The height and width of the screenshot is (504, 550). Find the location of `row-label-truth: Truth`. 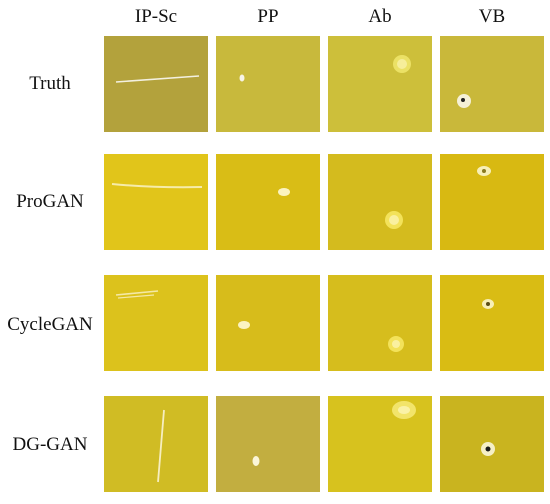

row-label-truth: Truth is located at coordinates (50, 83).